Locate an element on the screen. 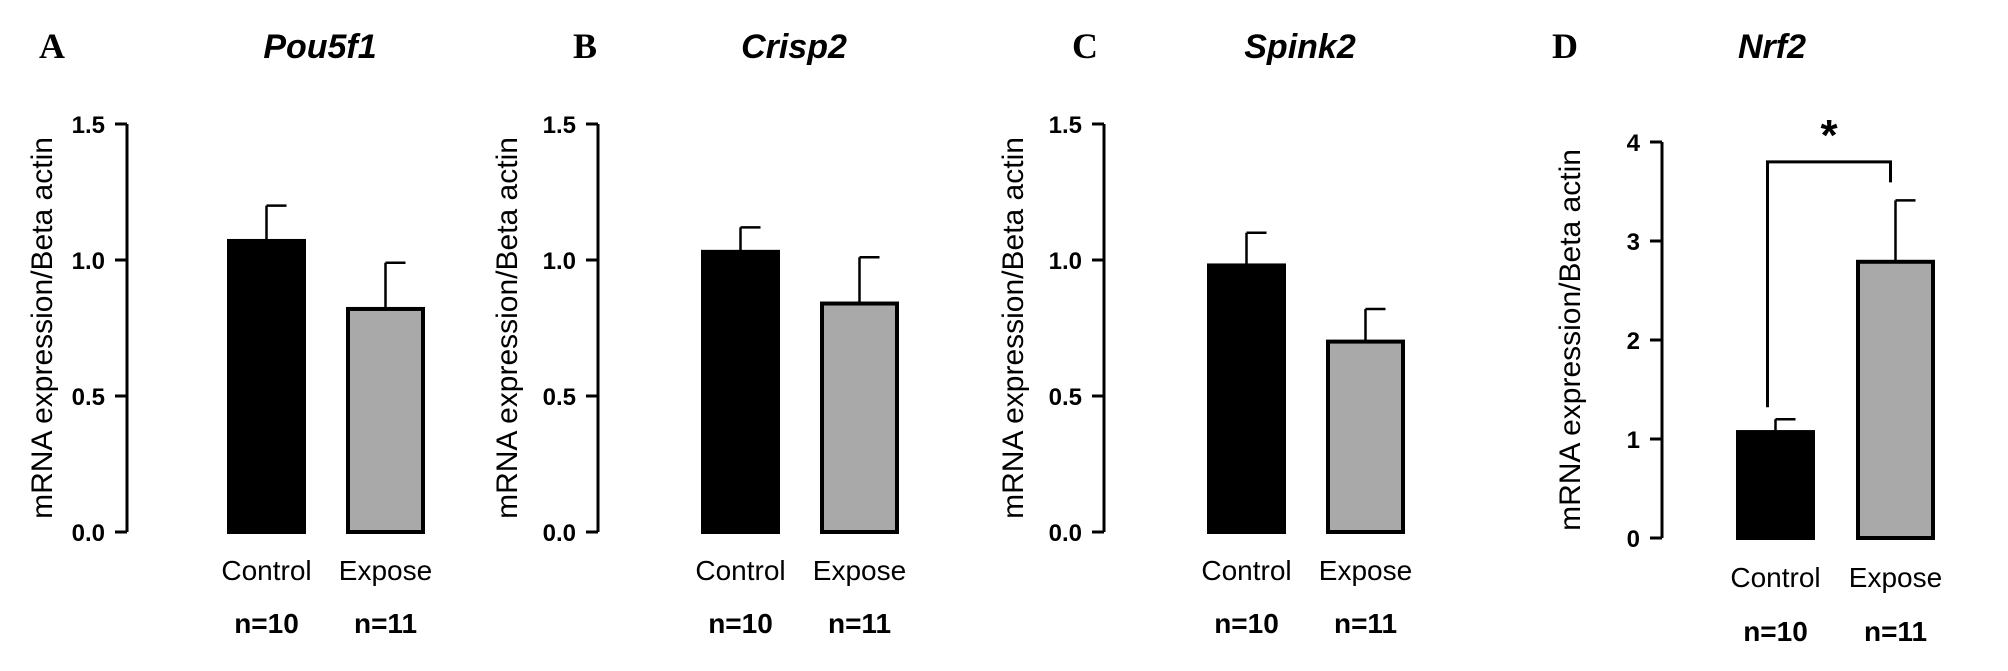 Image resolution: width=2008 pixels, height=671 pixels. y-tick-label: 3 is located at coordinates (1633, 242).